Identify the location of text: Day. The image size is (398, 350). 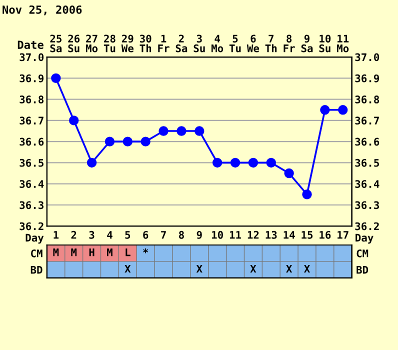
(365, 239).